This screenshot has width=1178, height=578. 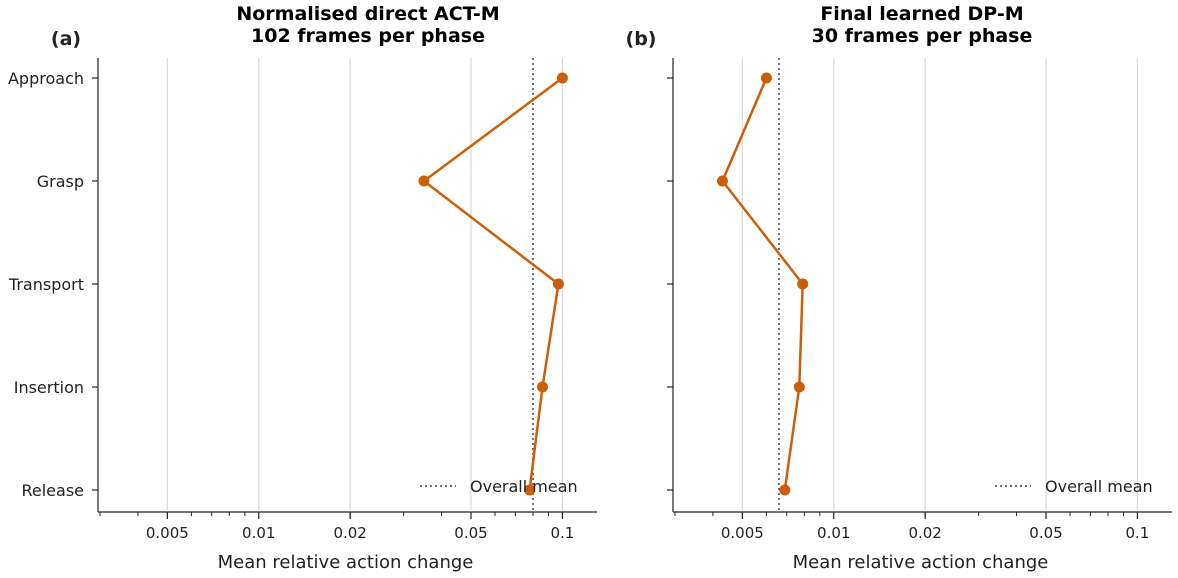 What do you see at coordinates (66, 39) in the screenshot?
I see `panel-label: (a)` at bounding box center [66, 39].